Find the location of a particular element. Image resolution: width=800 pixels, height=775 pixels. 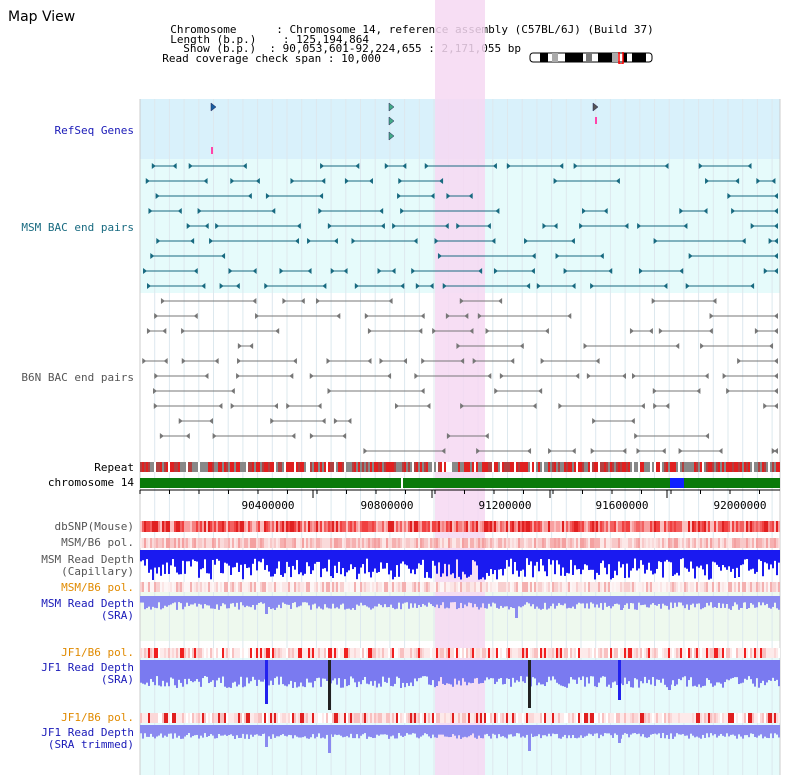

chromosome-label: Chromosome is located at coordinates (203, 29).